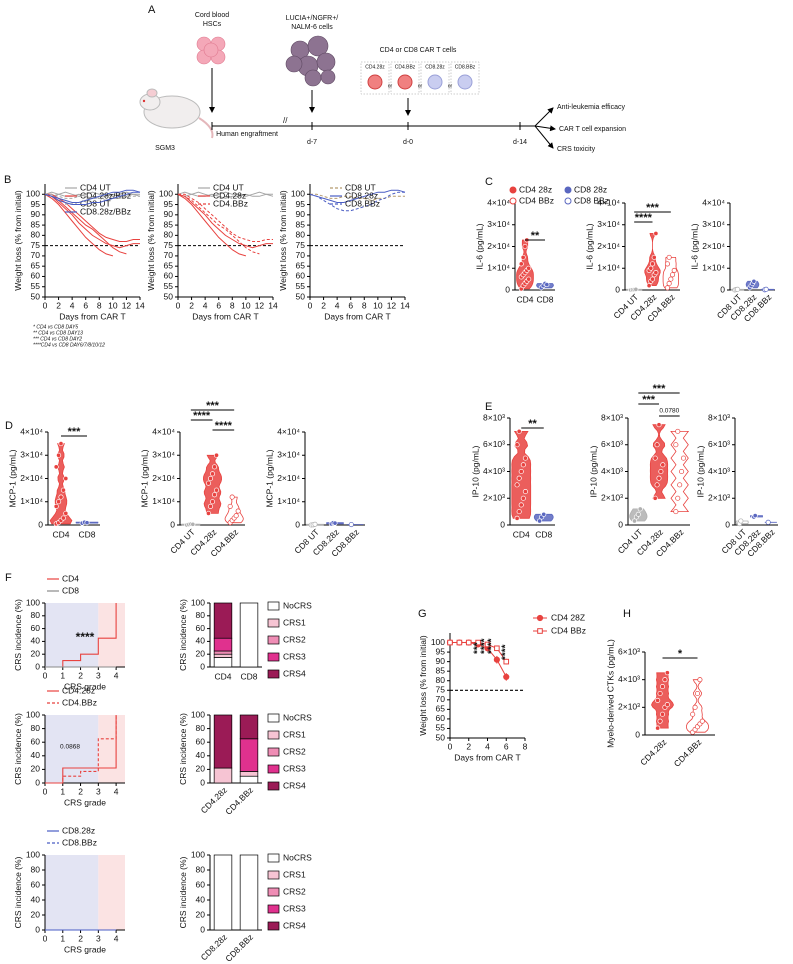 The height and width of the screenshot is (964, 793). What do you see at coordinates (113, 305) in the screenshot?
I see `x-tick-label: 10` at bounding box center [113, 305].